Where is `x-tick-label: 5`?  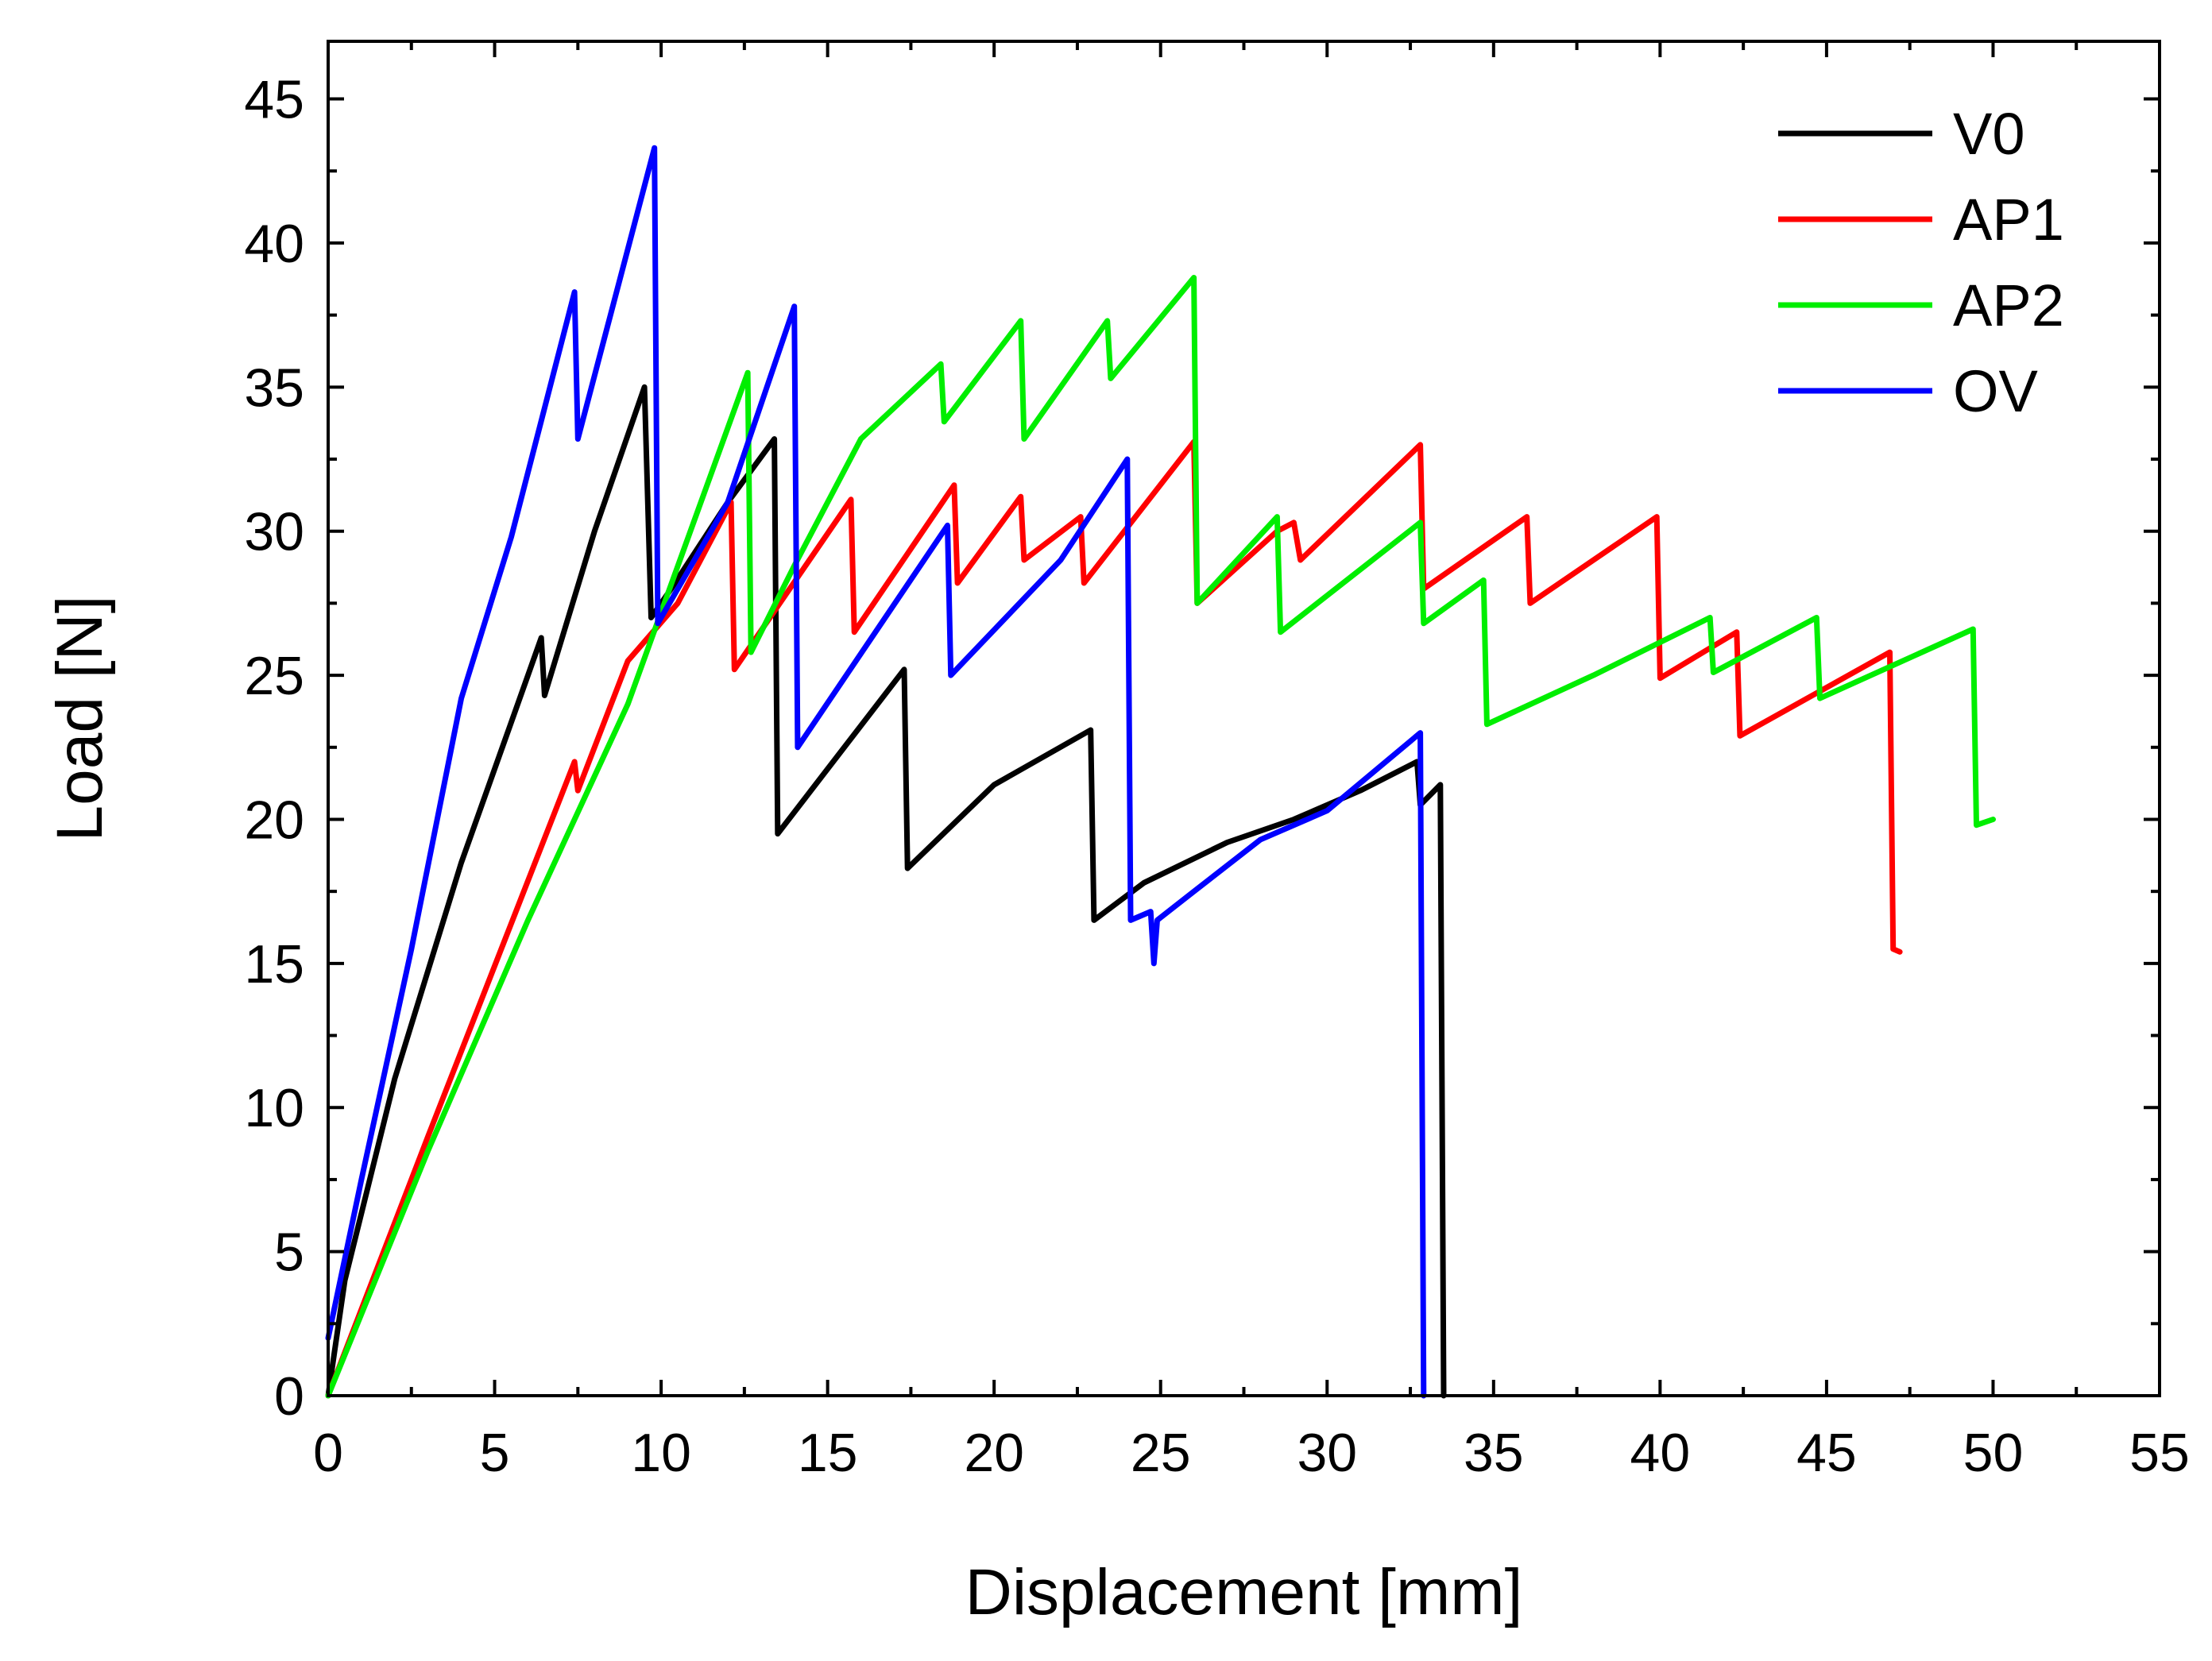 x-tick-label: 5 is located at coordinates (495, 1453).